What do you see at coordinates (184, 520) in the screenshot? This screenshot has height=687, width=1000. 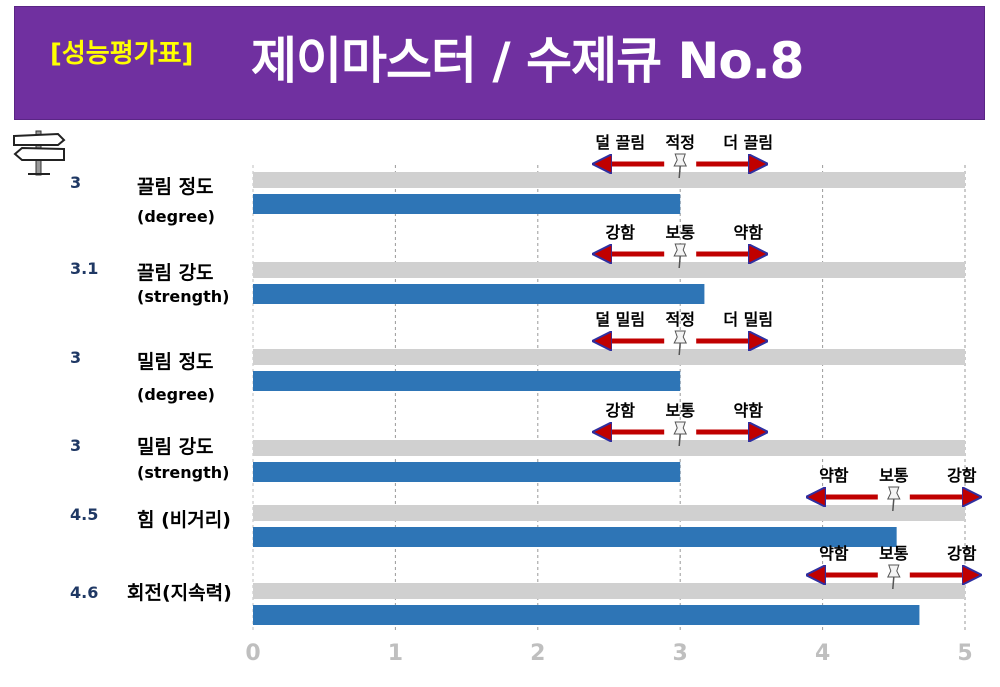 I see `row-label: 힘 (비거리)` at bounding box center [184, 520].